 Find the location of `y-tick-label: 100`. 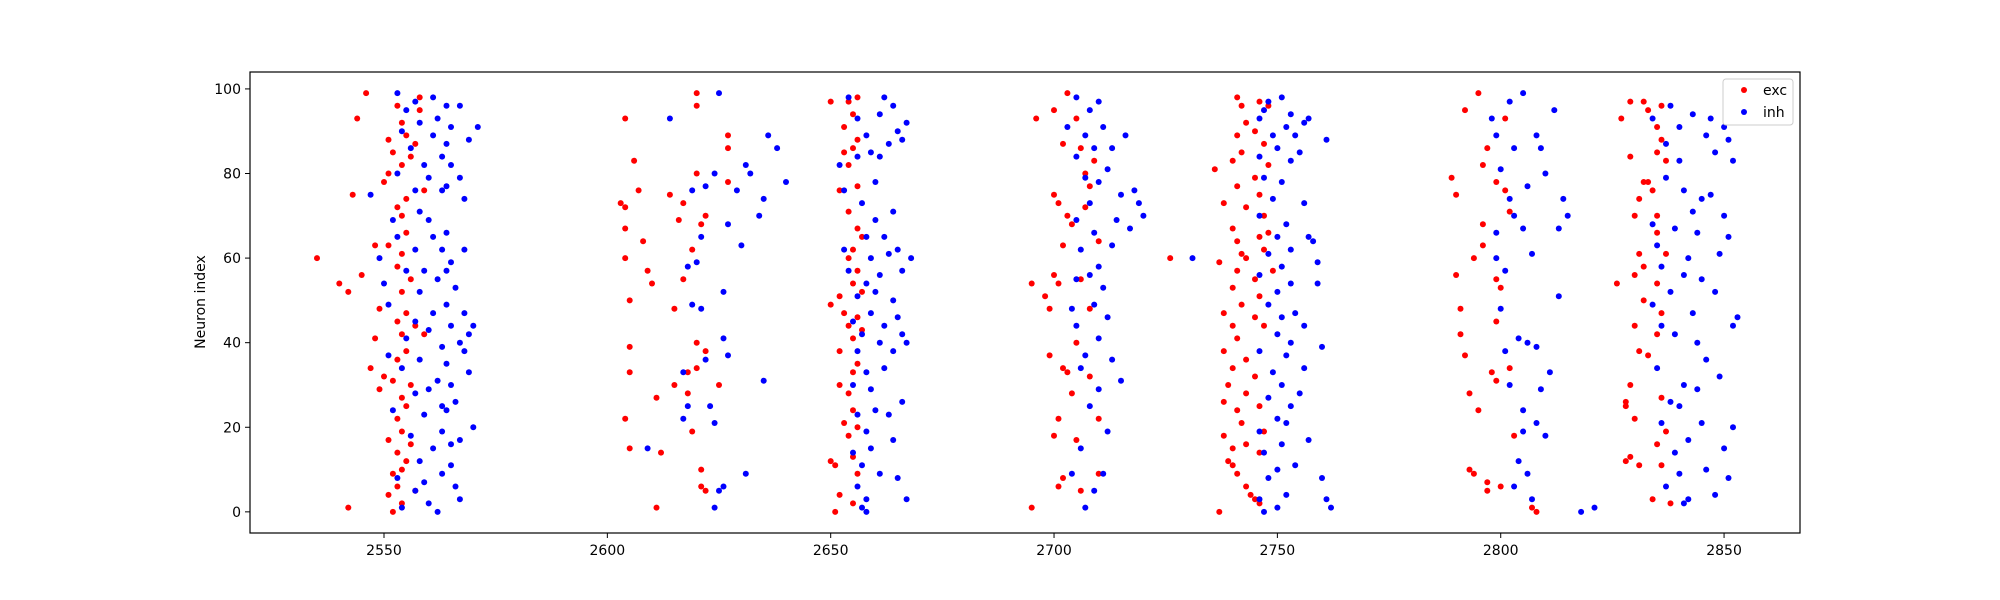

y-tick-label: 100 is located at coordinates (227, 90).